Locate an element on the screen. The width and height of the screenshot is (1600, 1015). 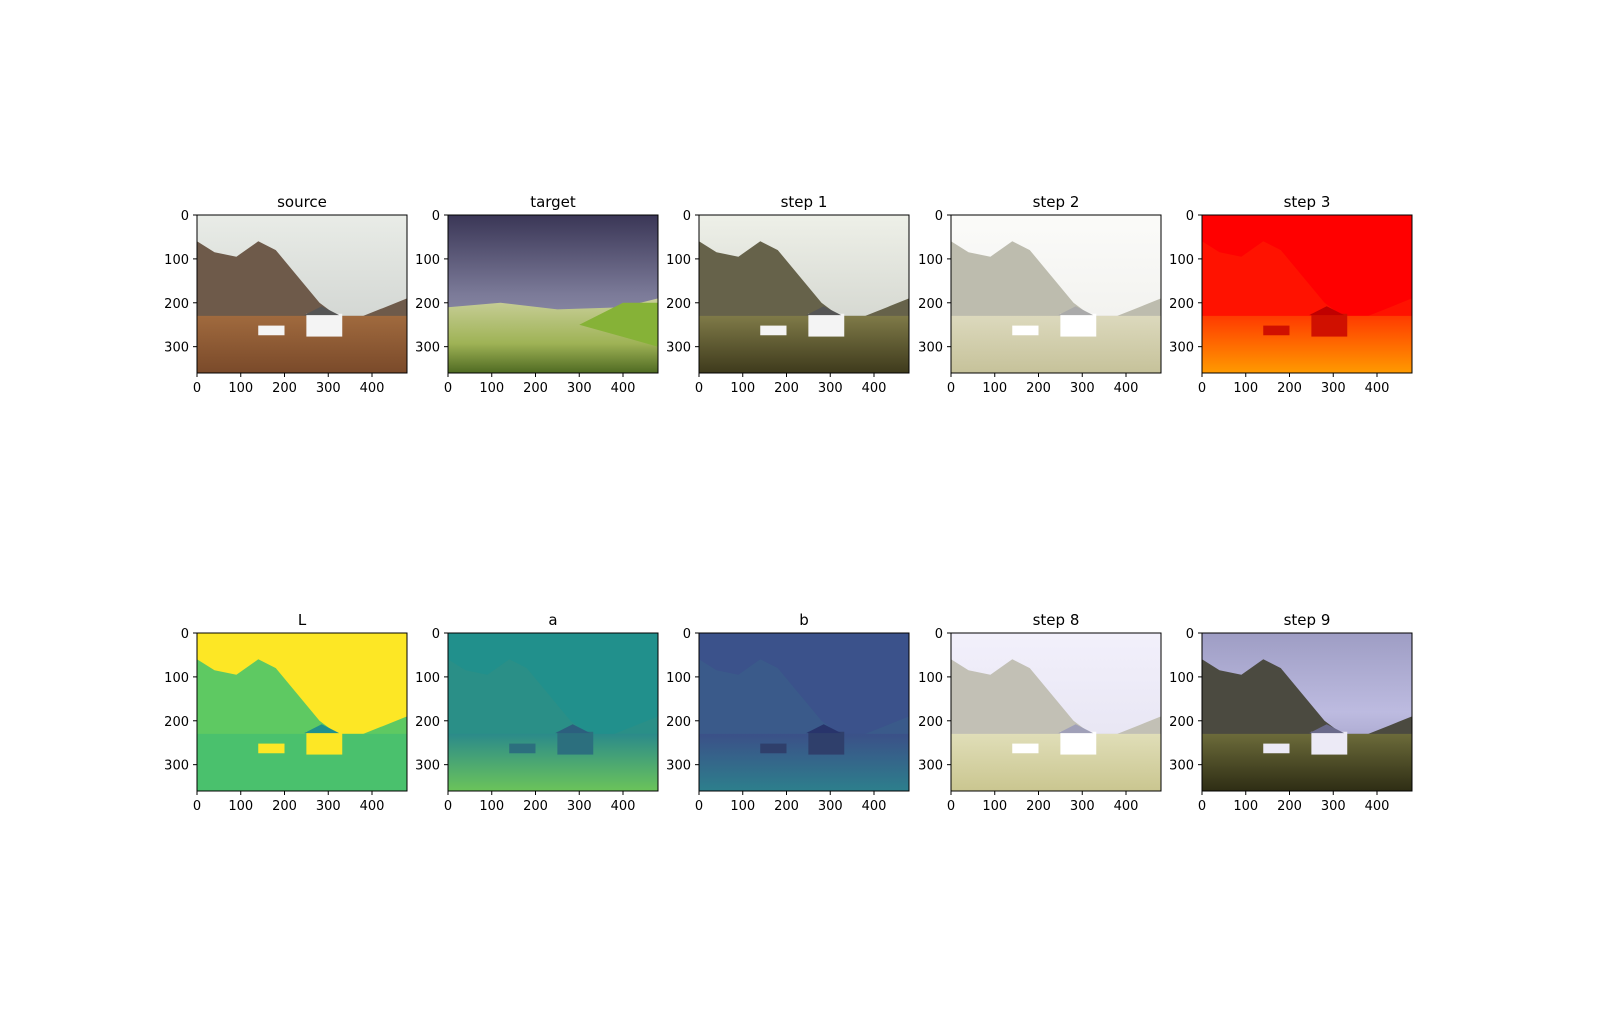
panel-b: b 0 100 200 300 400 0 100 200 300 is located at coordinates (788, 712).